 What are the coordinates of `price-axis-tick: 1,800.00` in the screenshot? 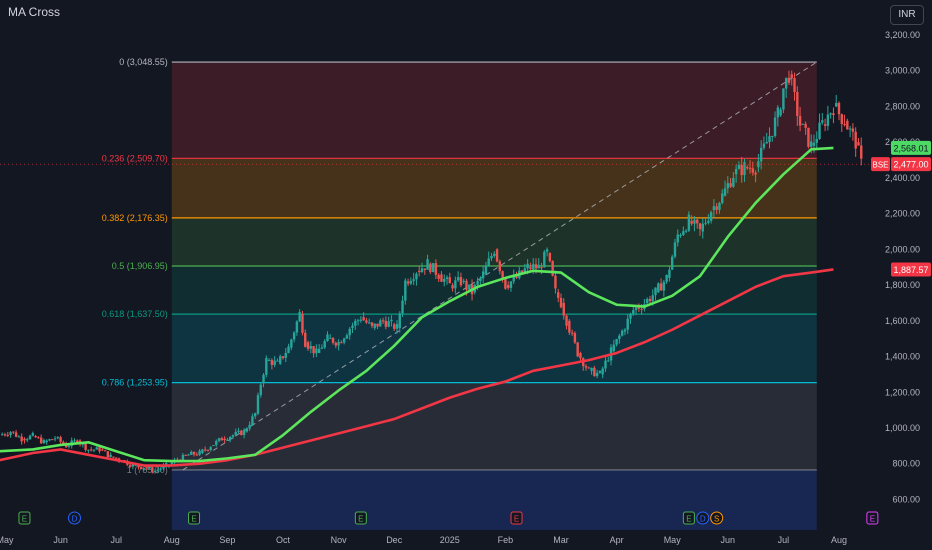 It's located at (902, 285).